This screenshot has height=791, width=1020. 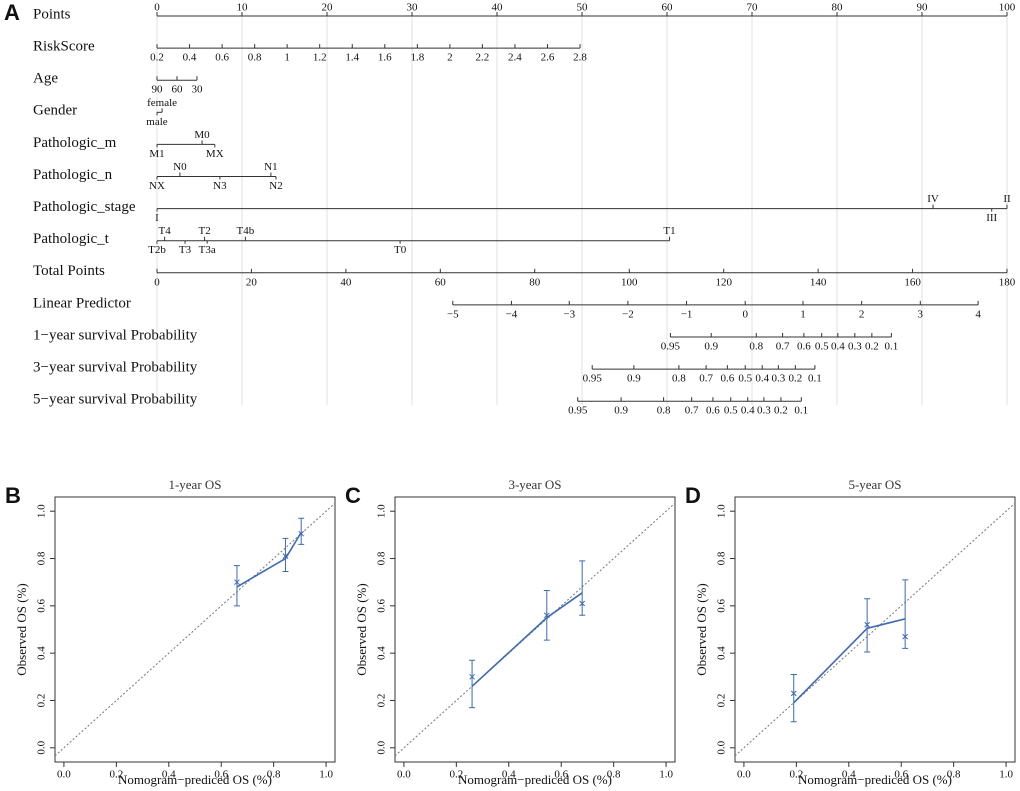 What do you see at coordinates (52, 14) in the screenshot?
I see `row-label: Points` at bounding box center [52, 14].